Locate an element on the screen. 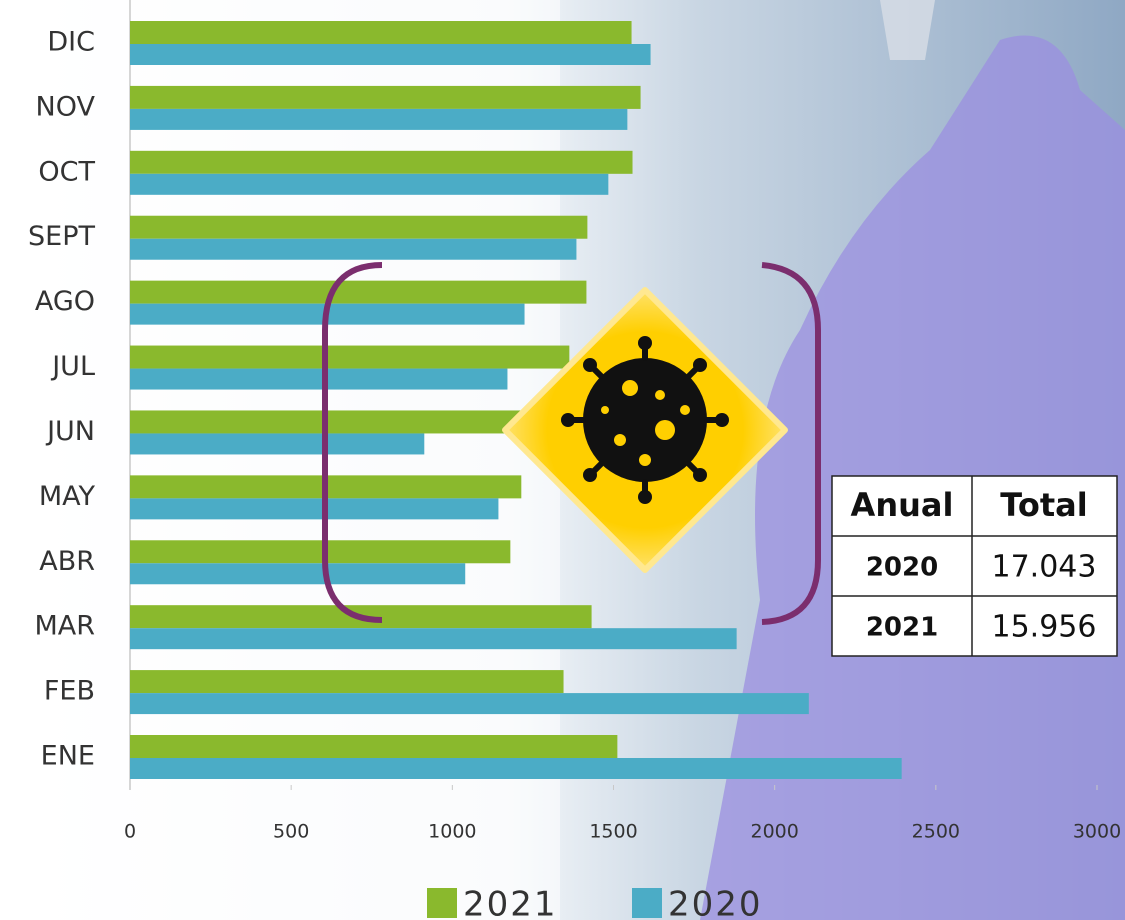  vial is located at coordinates (907, 30).